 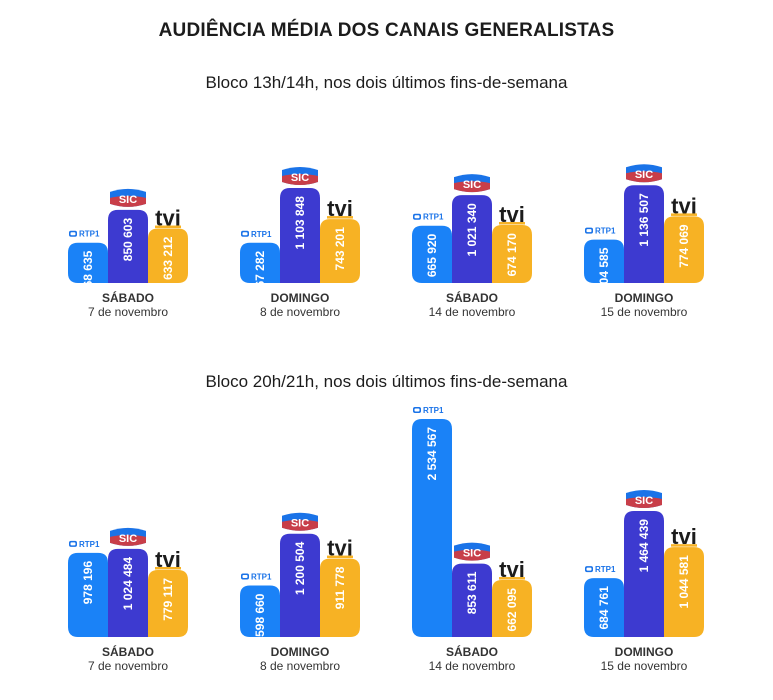 I want to click on bar-value-rtp1: 2 534 567, so click(x=432, y=454).